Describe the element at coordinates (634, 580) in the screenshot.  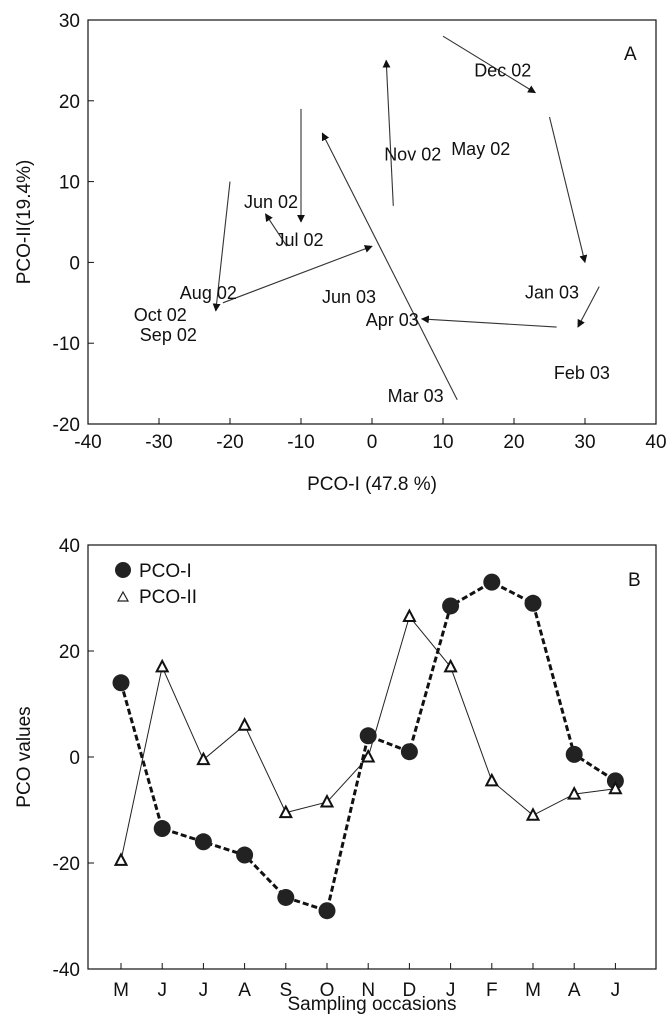
I see `panel-b-letter: B` at that location.